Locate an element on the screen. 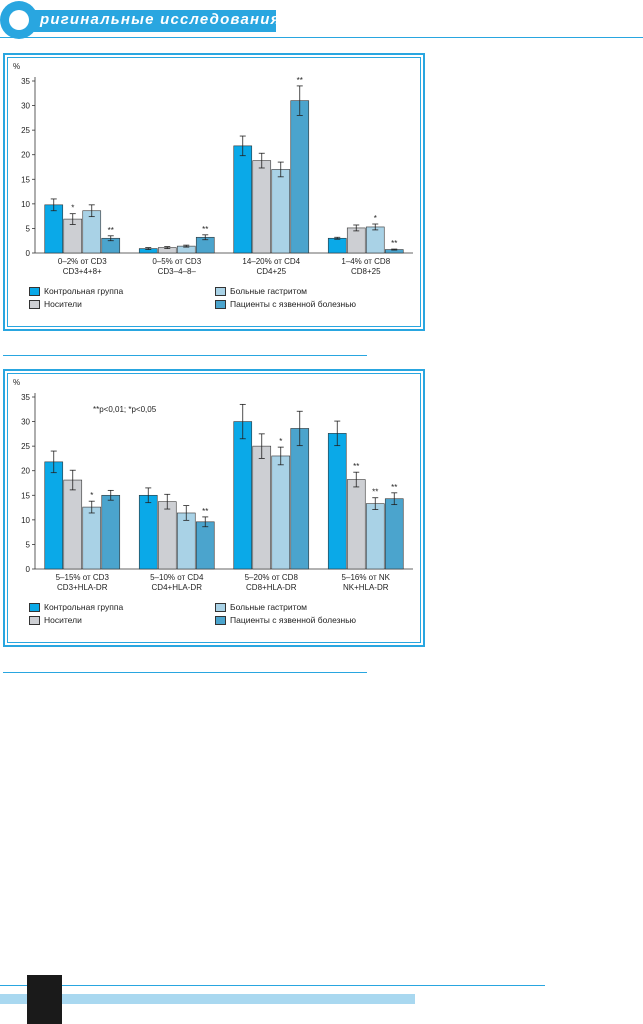 This screenshot has height=1024, width=643. journal-header: ригинальные исследования is located at coordinates (321, 20).